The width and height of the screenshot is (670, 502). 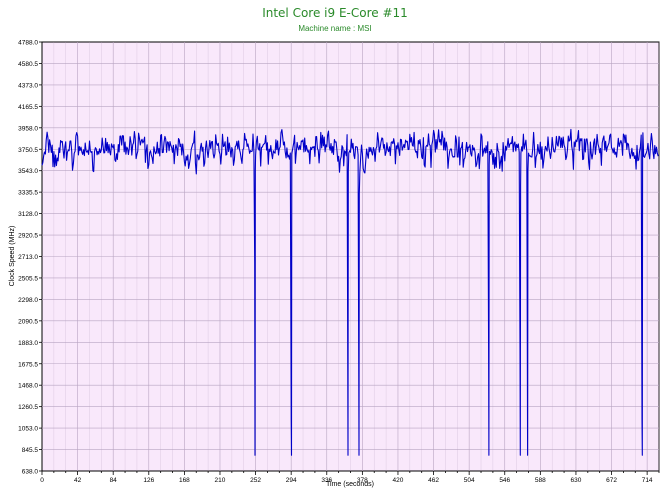 What do you see at coordinates (335, 13) in the screenshot?
I see `chart-title: Intel Core i9 E-Core #11` at bounding box center [335, 13].